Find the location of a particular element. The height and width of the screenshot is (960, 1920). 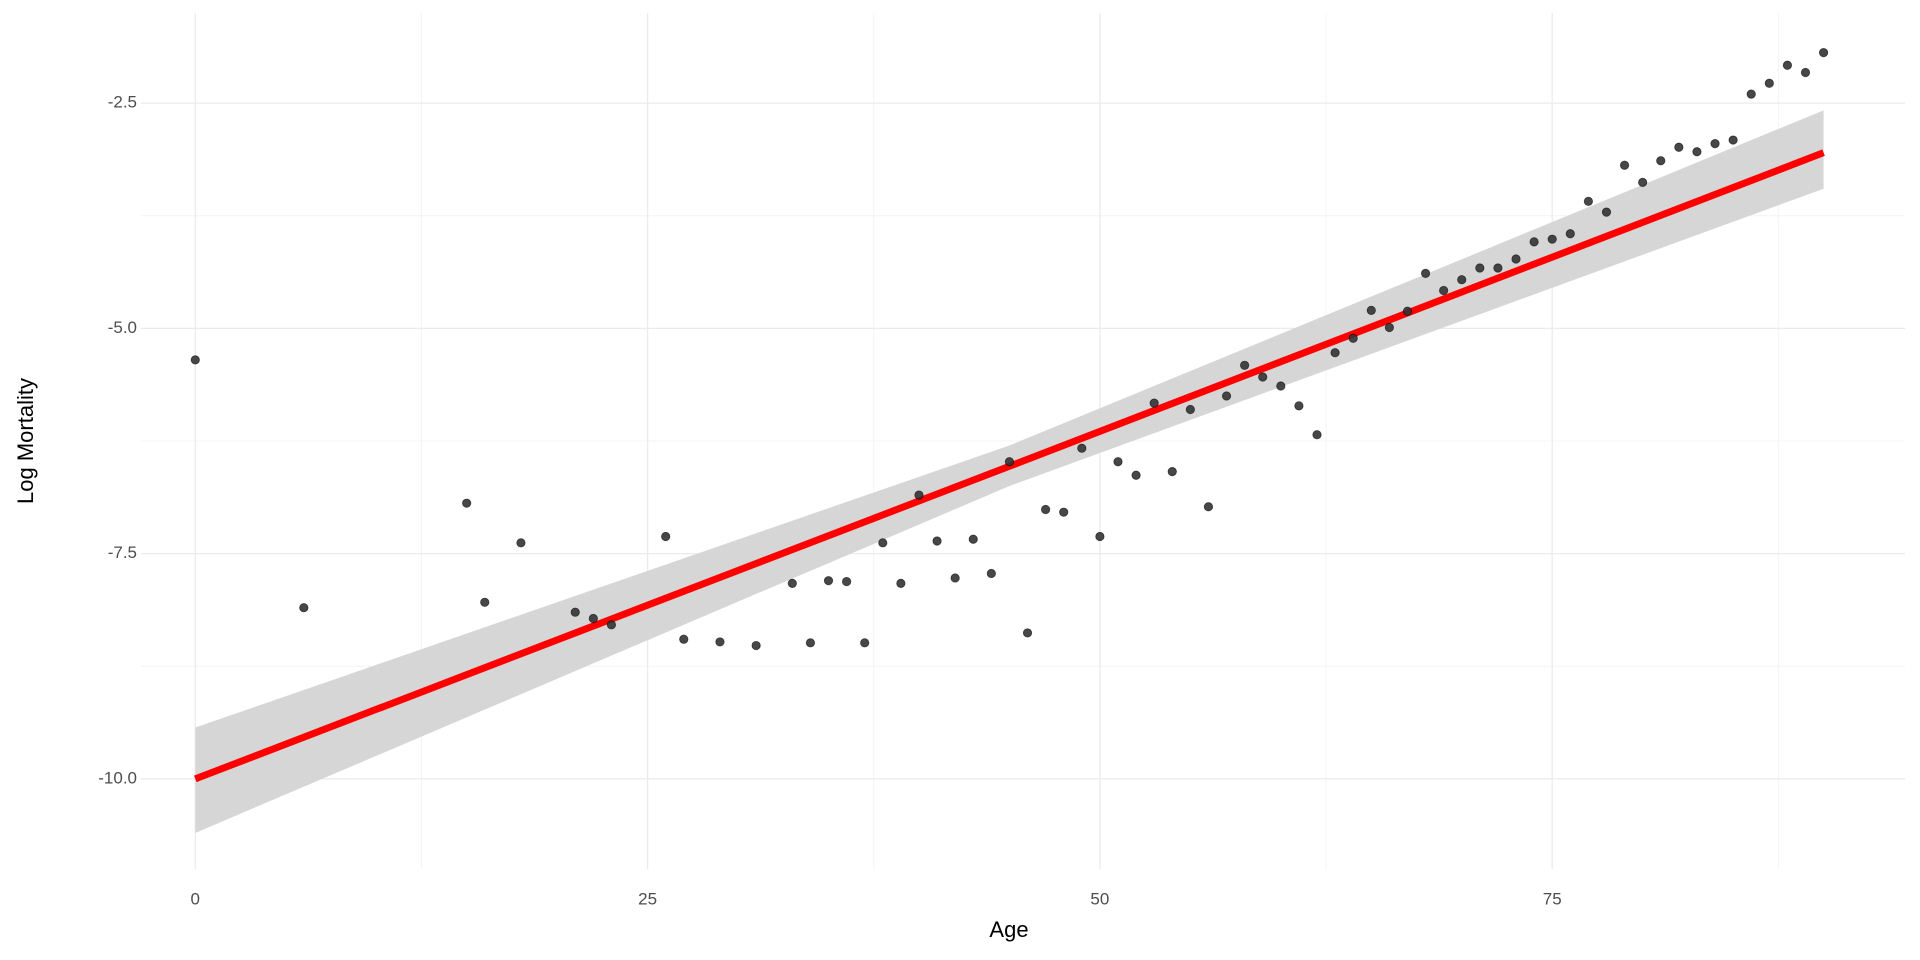

x-tick-label: 25 is located at coordinates (647, 898).